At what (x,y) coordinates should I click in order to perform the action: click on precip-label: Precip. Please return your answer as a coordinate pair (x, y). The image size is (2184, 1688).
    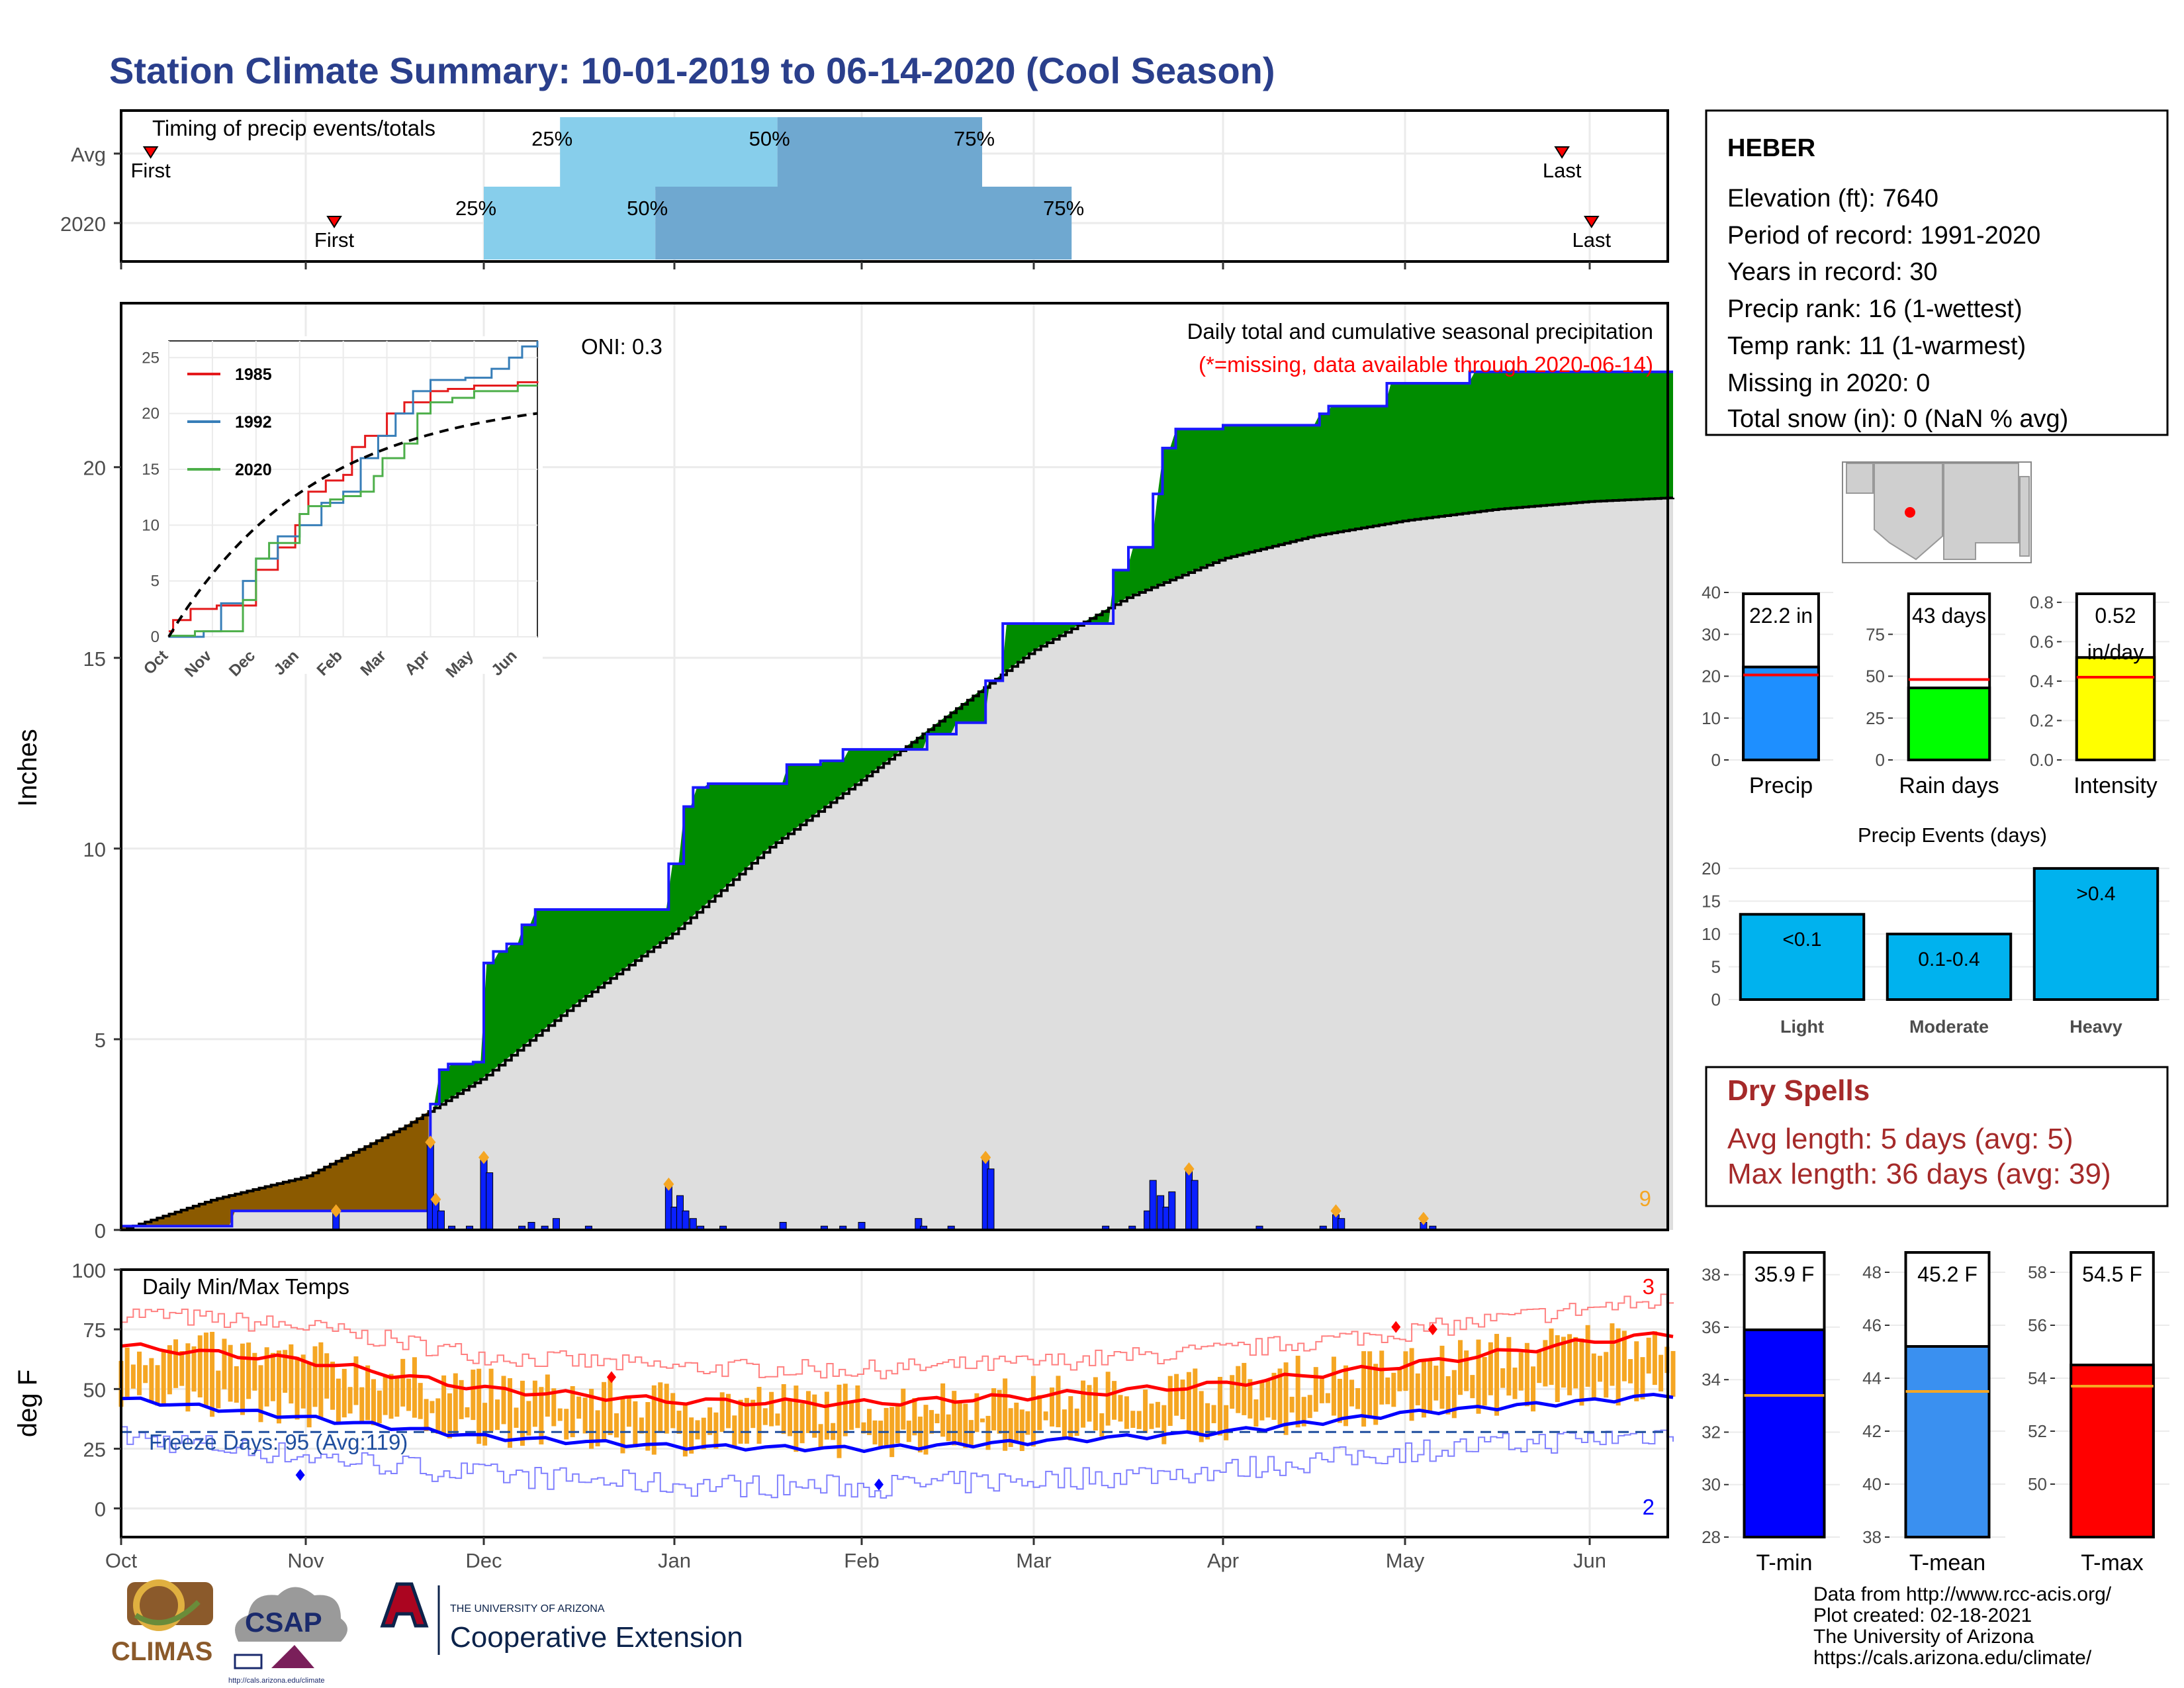
    Looking at the image, I should click on (1781, 785).